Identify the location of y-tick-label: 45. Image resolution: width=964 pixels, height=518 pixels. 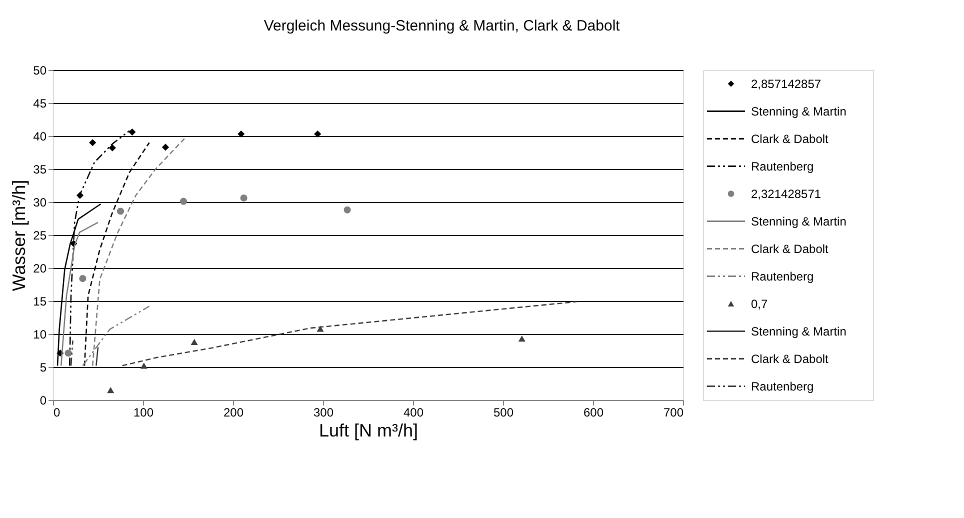
(40, 103).